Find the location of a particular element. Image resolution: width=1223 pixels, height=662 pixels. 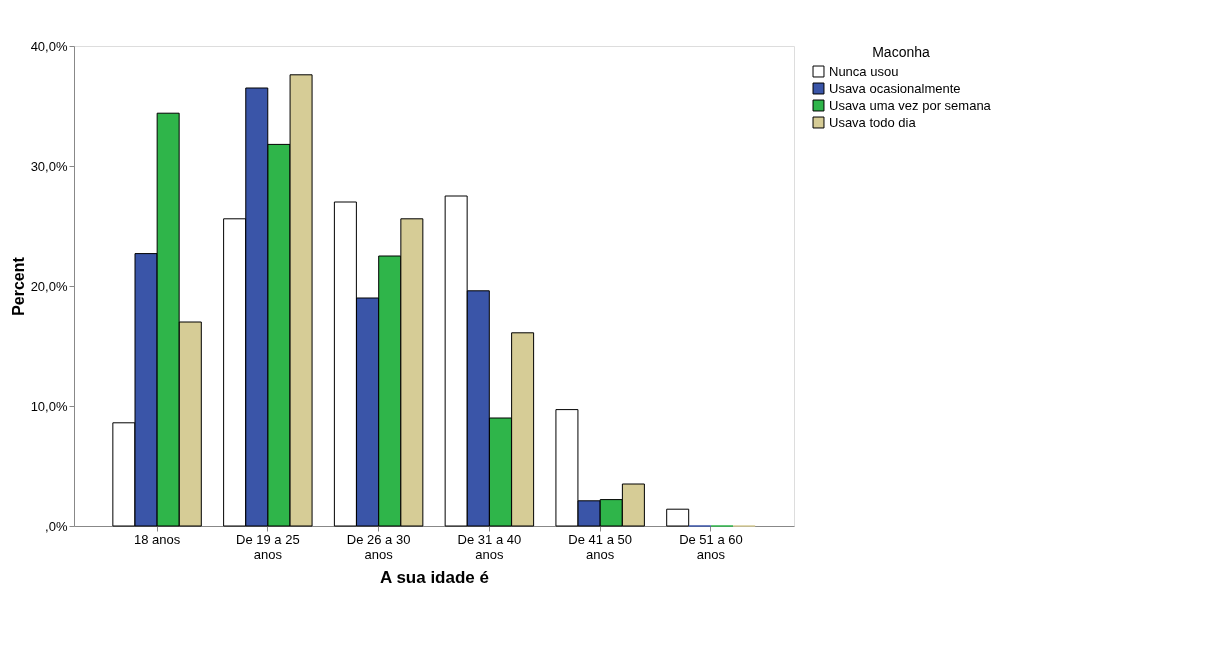

x-tick-label: De 19 a 25 anos is located at coordinates (268, 546).